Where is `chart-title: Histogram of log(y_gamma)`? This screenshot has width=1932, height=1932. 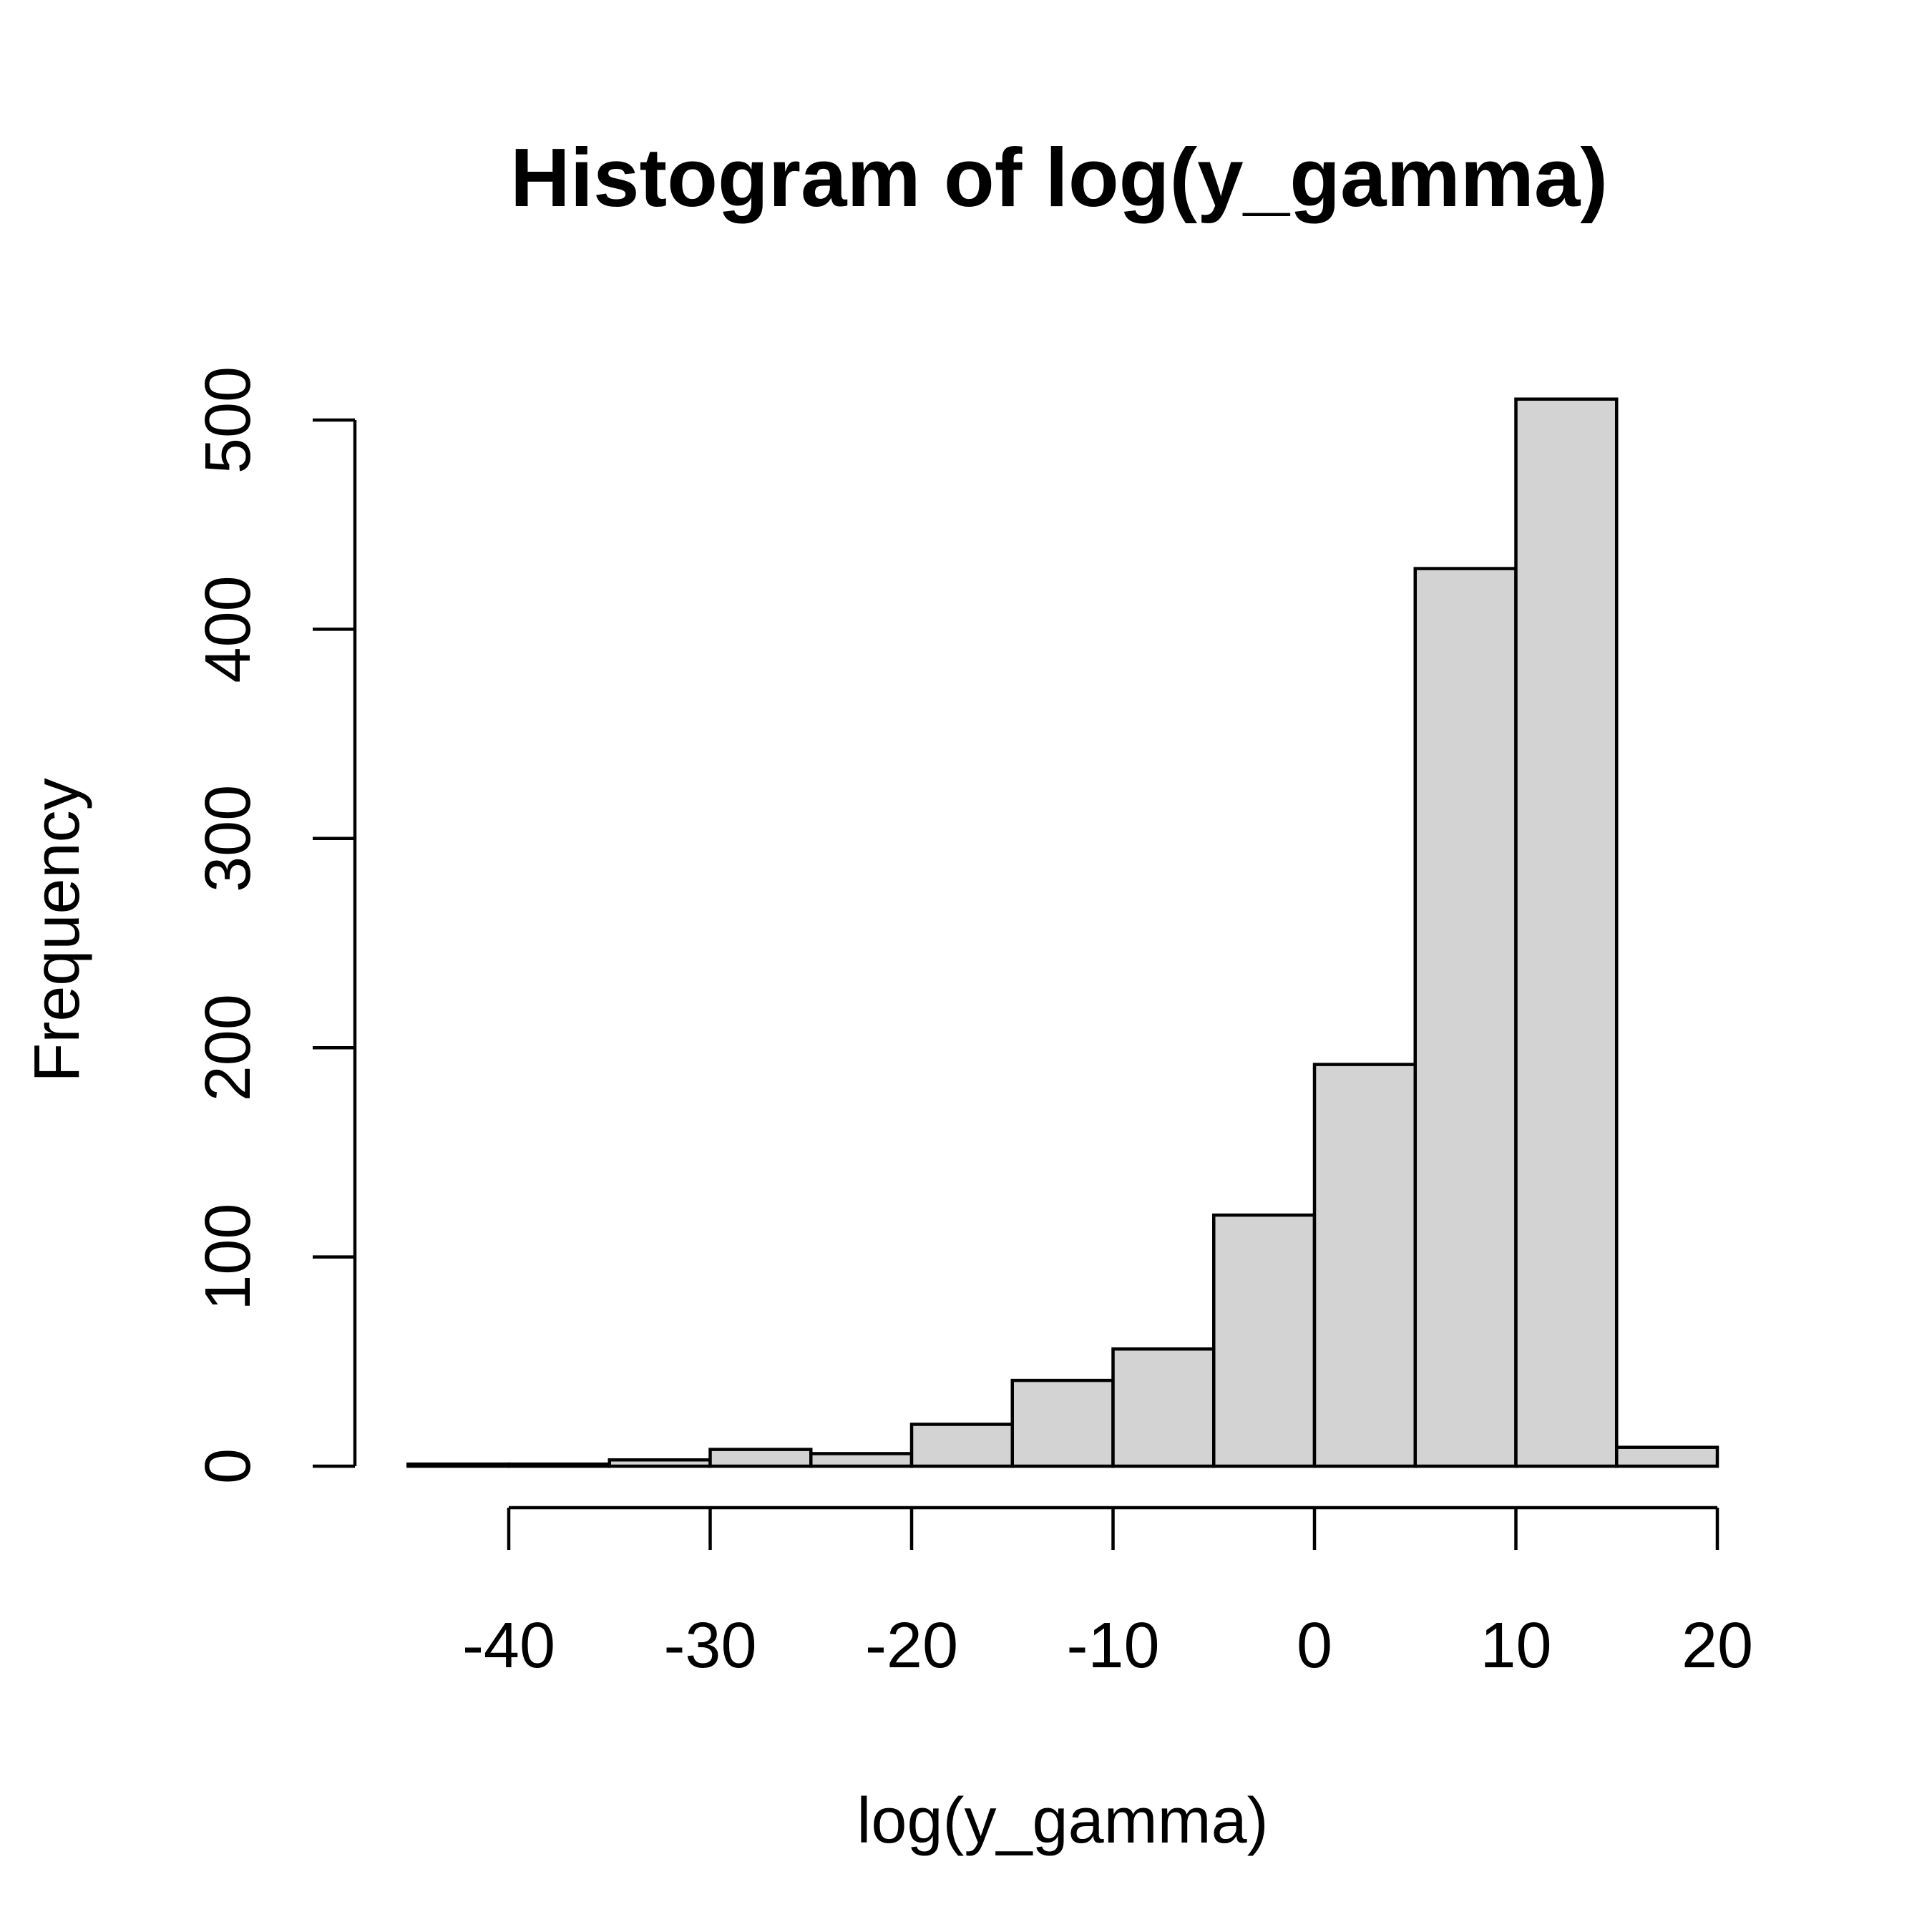 chart-title: Histogram of log(y_gamma) is located at coordinates (1059, 177).